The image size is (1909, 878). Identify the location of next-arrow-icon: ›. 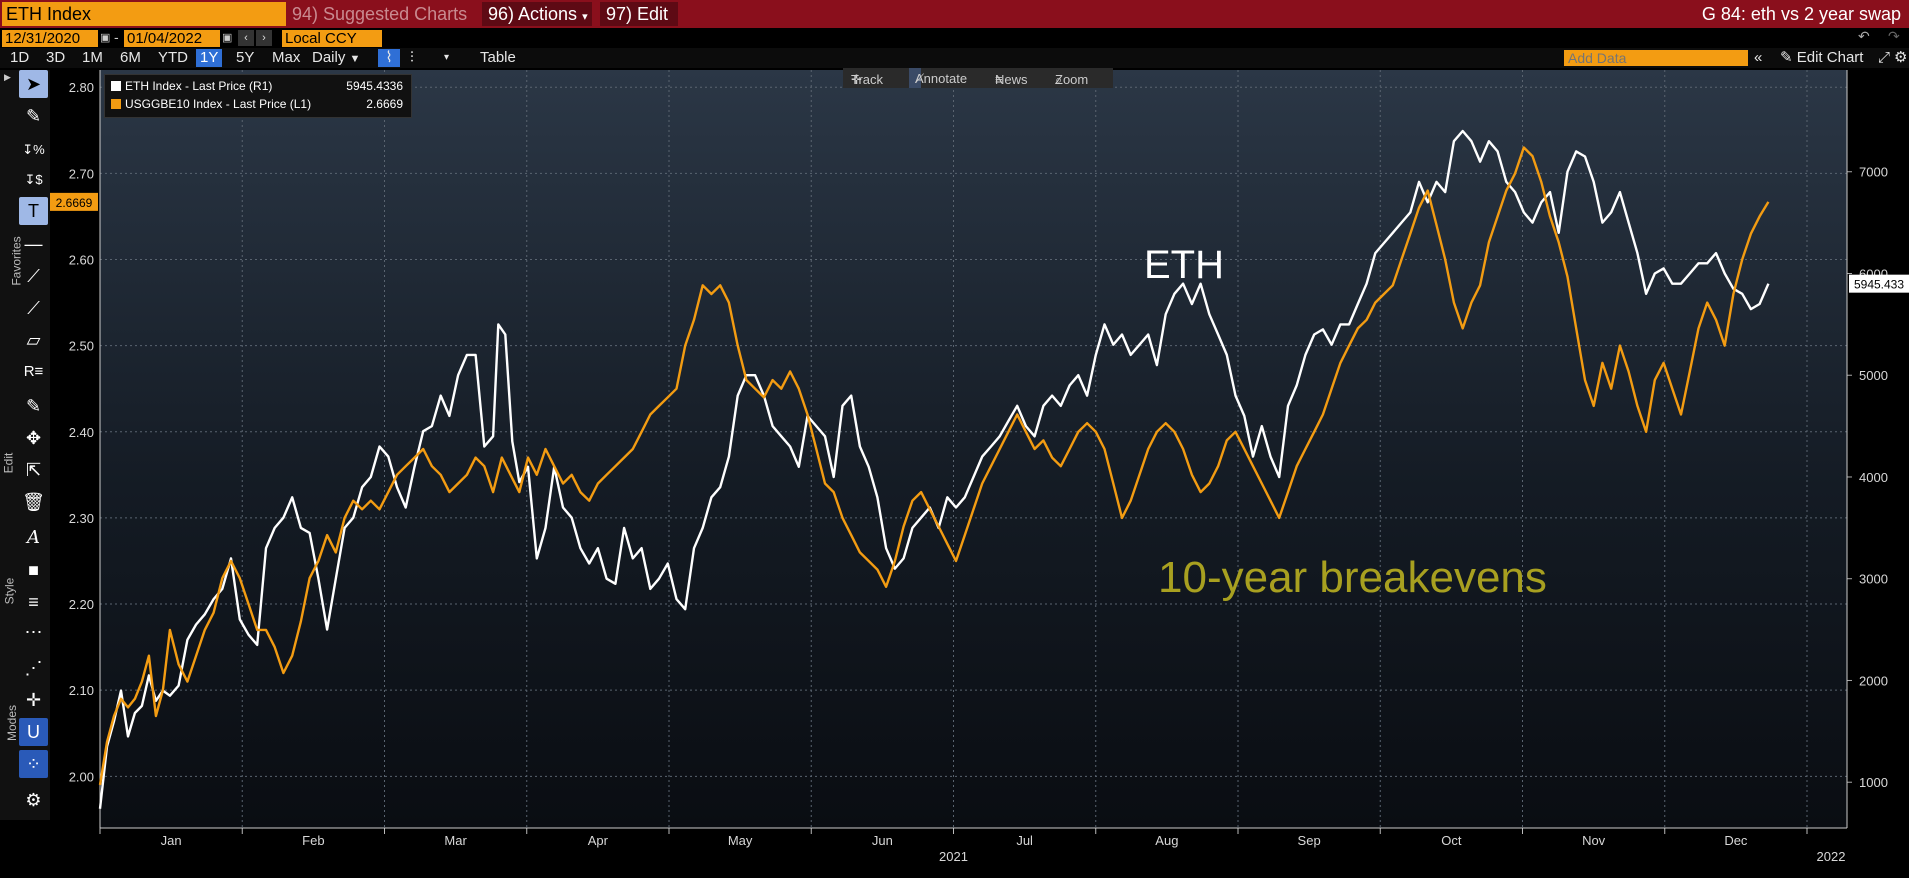
(264, 38).